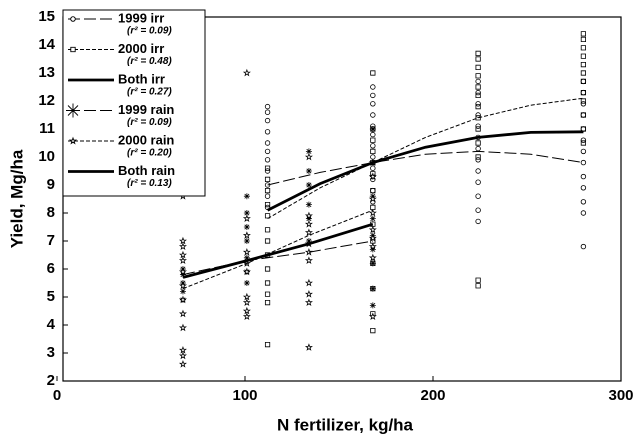 The width and height of the screenshot is (633, 437). What do you see at coordinates (620, 395) in the screenshot?
I see `x-tick-label: 300` at bounding box center [620, 395].